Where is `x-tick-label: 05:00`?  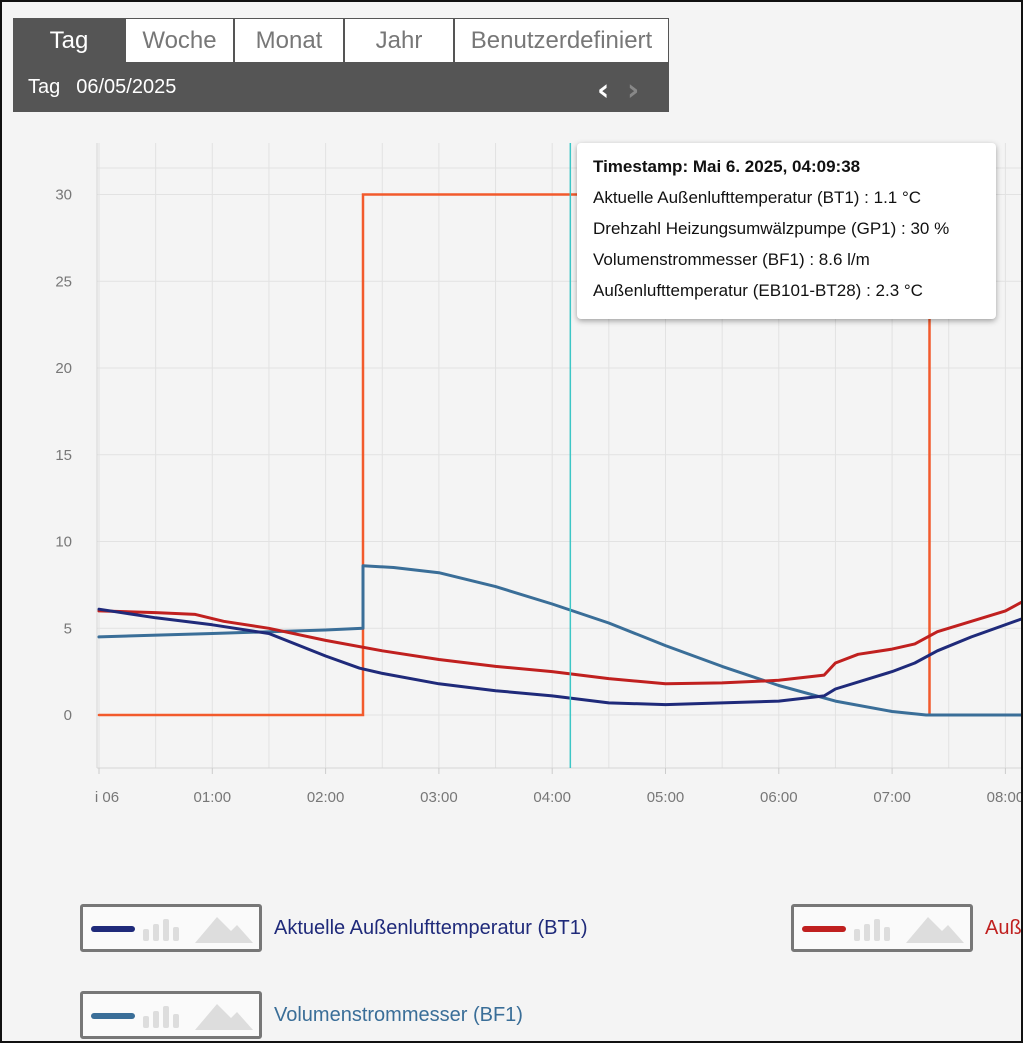 x-tick-label: 05:00 is located at coordinates (666, 797).